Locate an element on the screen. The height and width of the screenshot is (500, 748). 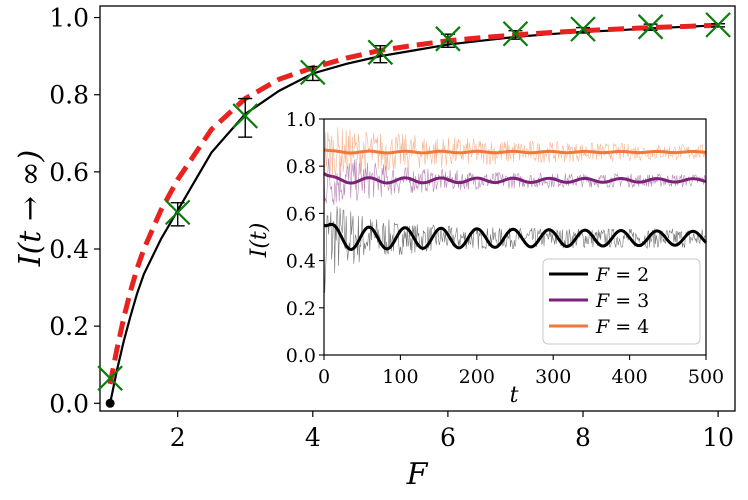
legend-label-f2: F = 2 is located at coordinates (622, 275).